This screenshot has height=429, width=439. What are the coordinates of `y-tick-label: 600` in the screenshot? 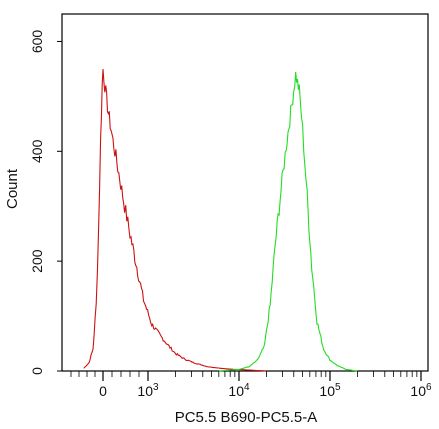 It's located at (37, 42).